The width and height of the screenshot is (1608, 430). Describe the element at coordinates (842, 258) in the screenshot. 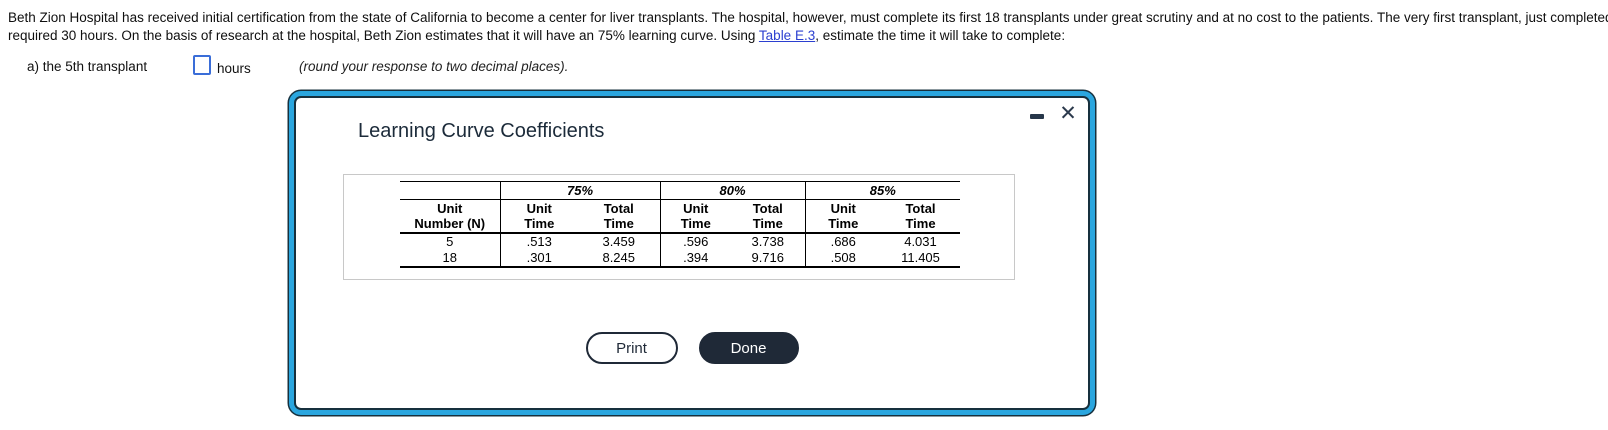

I see `cell-85-unit: .508` at that location.